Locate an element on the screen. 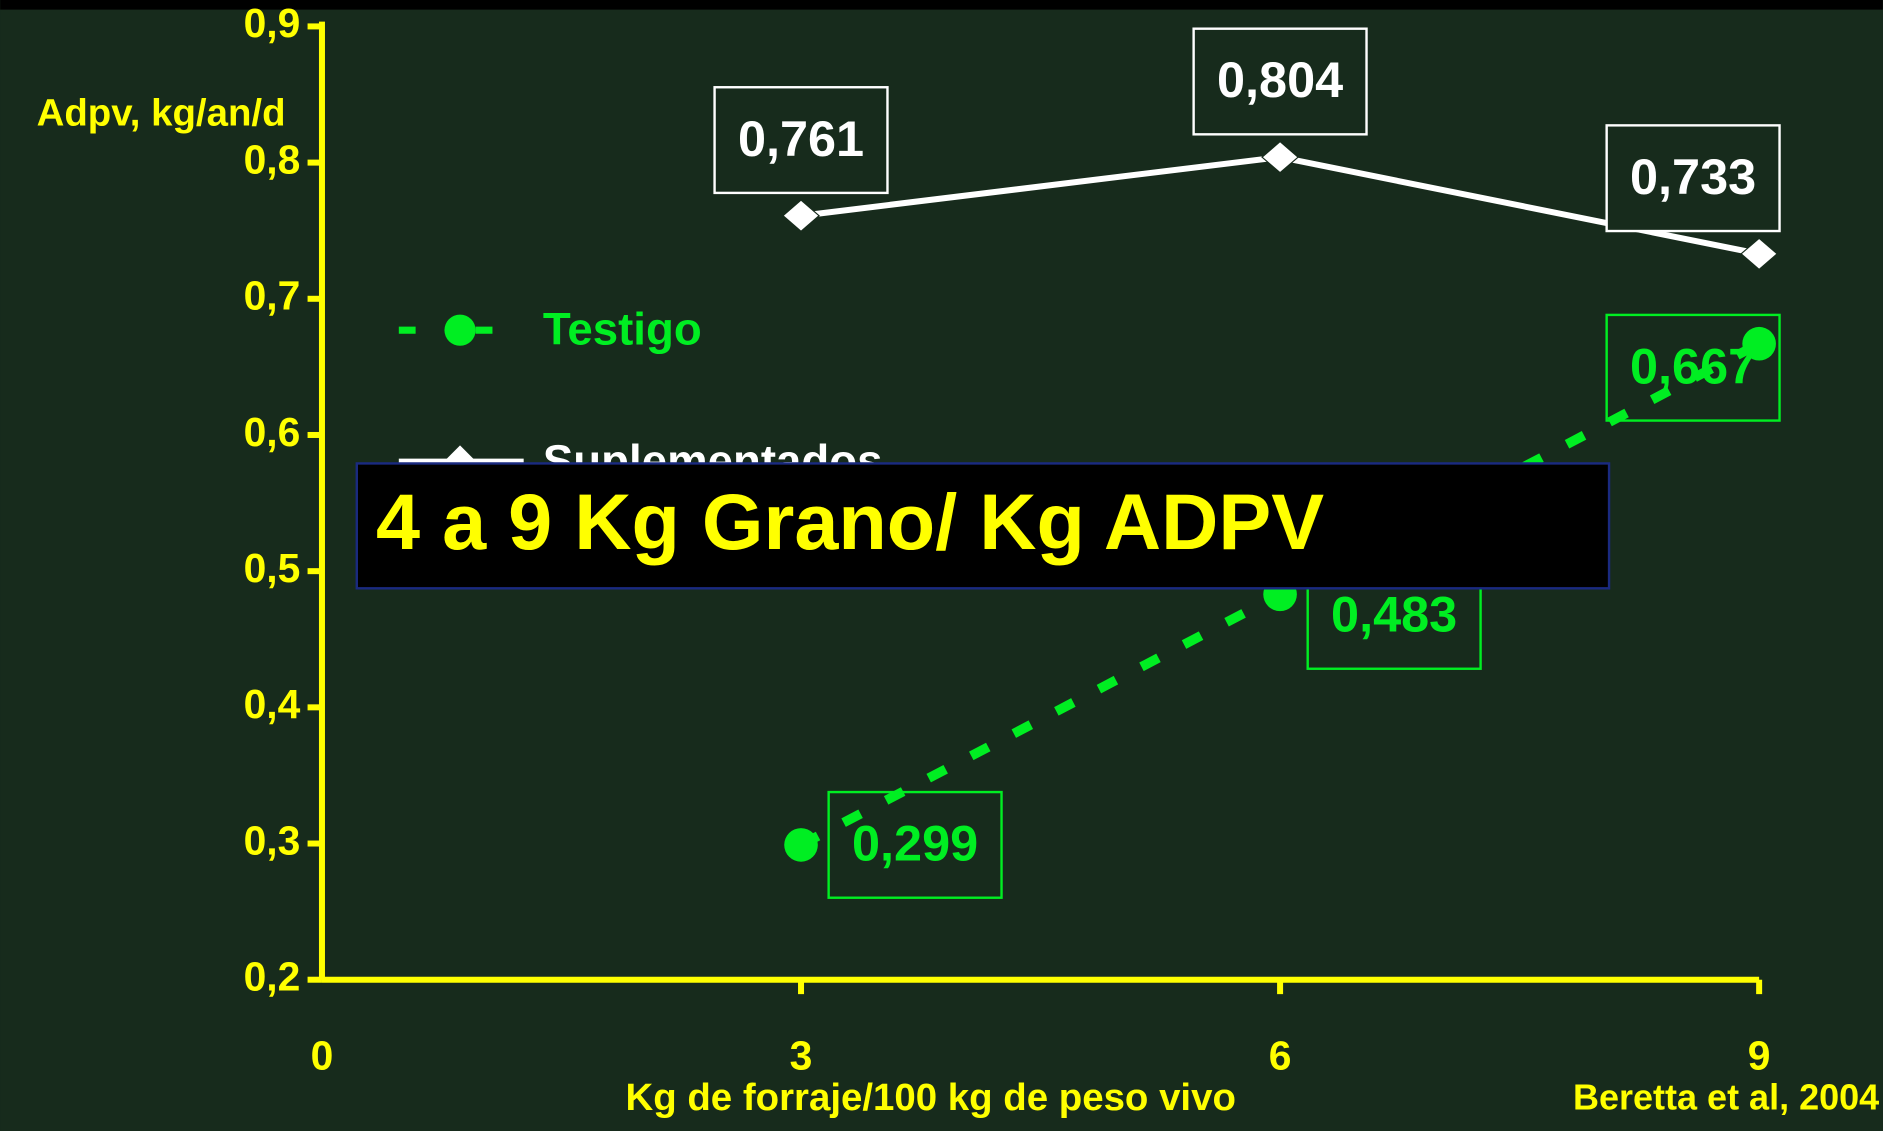 Image resolution: width=1883 pixels, height=1131 pixels. x-tick-label: 0 is located at coordinates (322, 1056).